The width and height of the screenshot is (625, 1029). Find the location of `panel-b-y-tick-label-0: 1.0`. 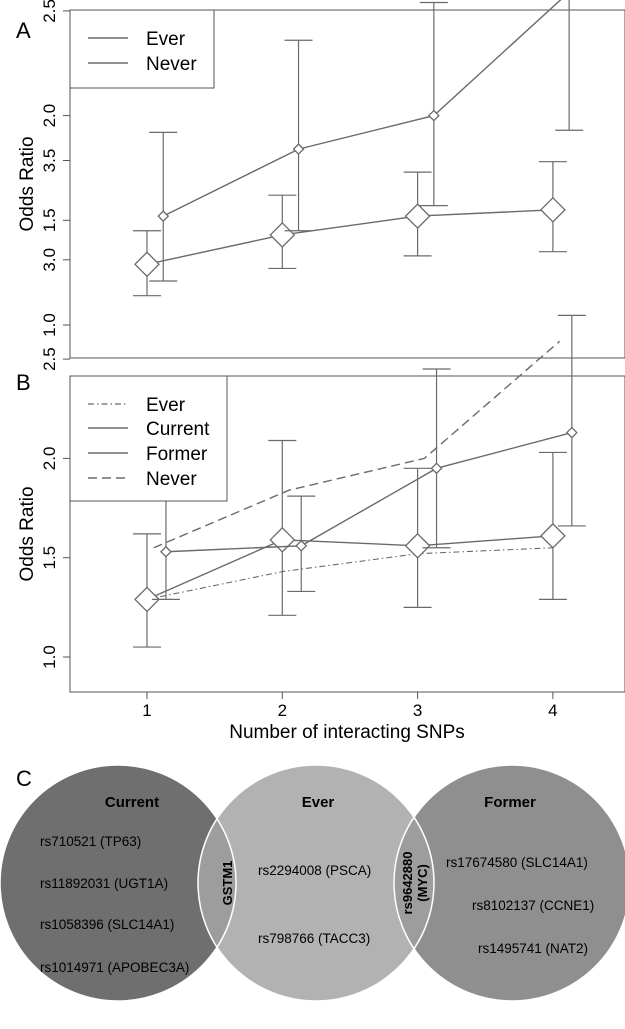

panel-b-y-tick-label-0: 1.0 is located at coordinates (49, 657).